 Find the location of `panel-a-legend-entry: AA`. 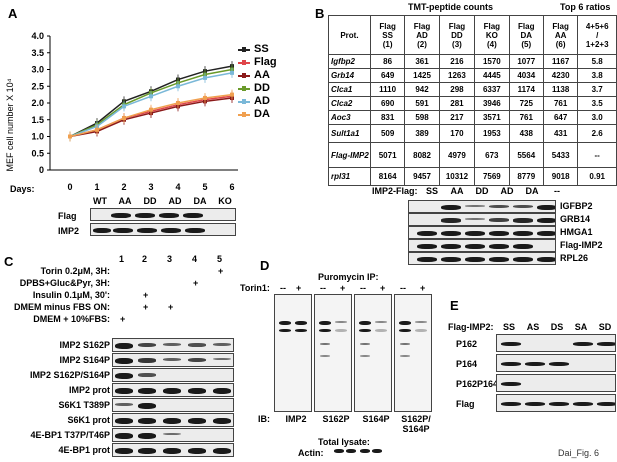

panel-a-legend-entry: AA is located at coordinates (268, 75).